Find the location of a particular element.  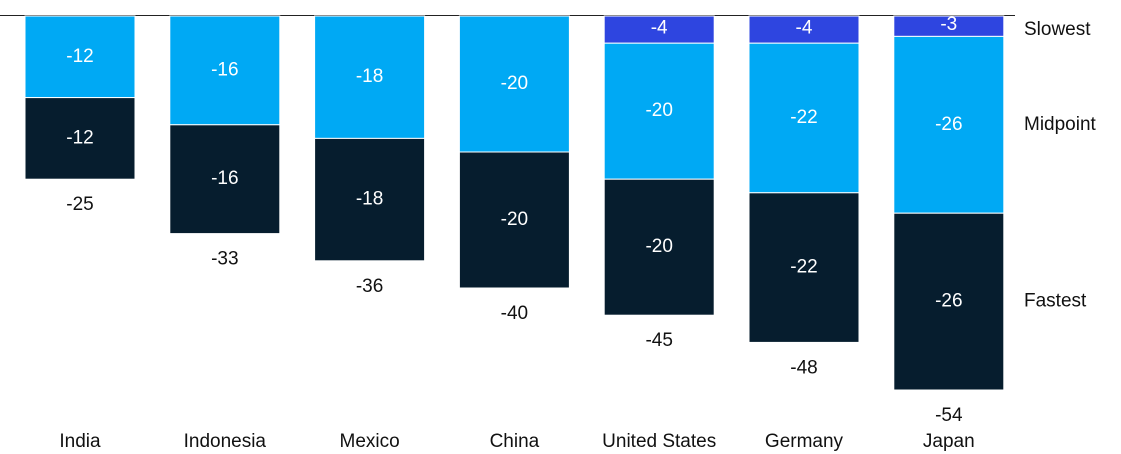

category-label-6: Japan is located at coordinates (949, 441).